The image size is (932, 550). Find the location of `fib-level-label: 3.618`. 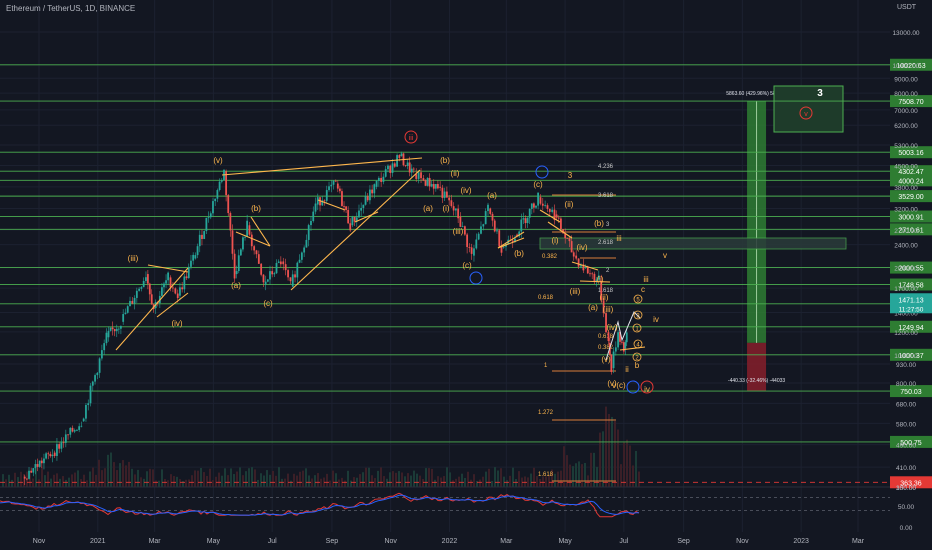

fib-level-label: 3.618 is located at coordinates (606, 196).